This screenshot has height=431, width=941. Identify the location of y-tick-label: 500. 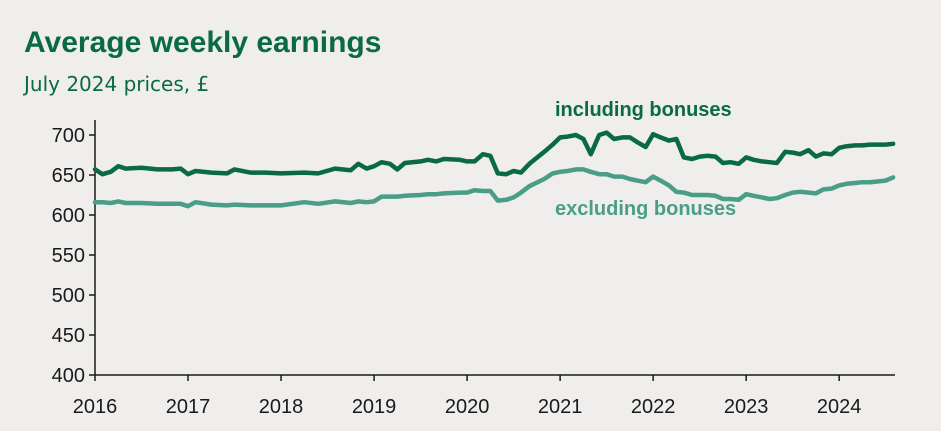
(68, 296).